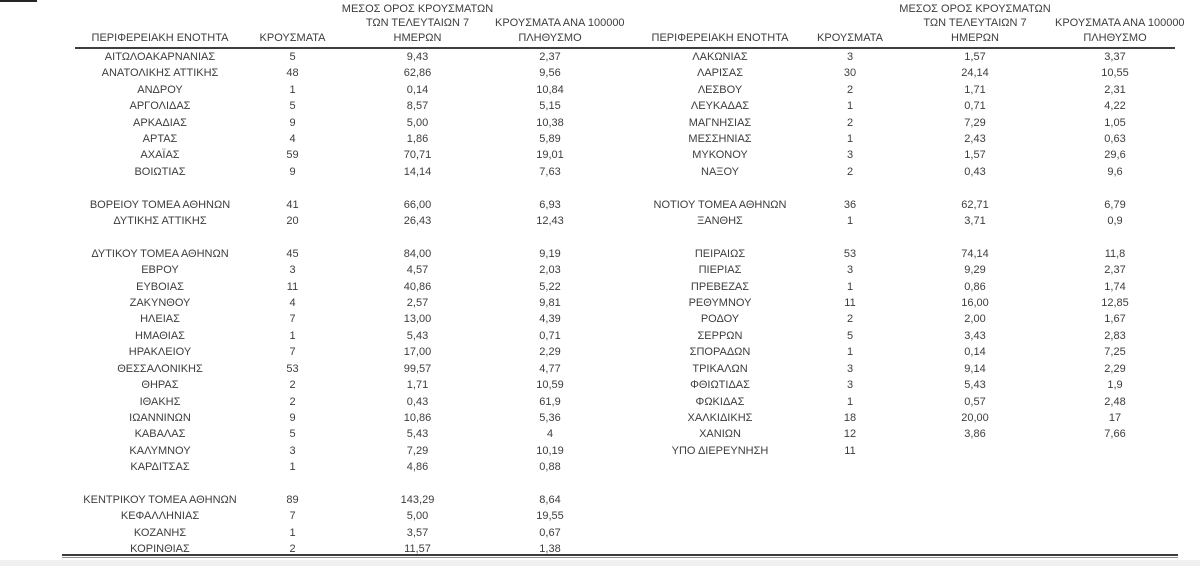 Image resolution: width=1200 pixels, height=566 pixels. Describe the element at coordinates (1115, 401) in the screenshot. I see `per100k-cell-right: 2,48` at that location.